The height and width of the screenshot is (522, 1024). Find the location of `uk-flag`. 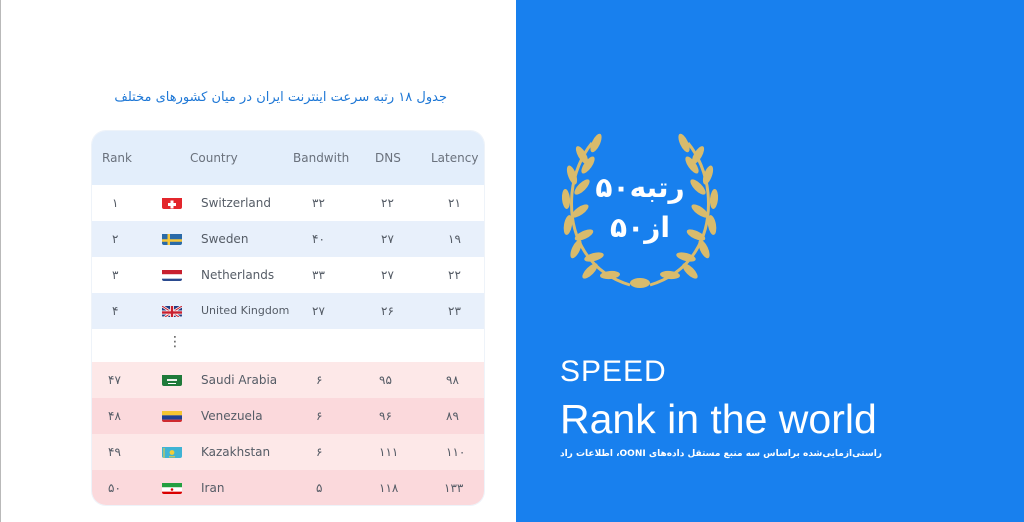

uk-flag is located at coordinates (172, 310).